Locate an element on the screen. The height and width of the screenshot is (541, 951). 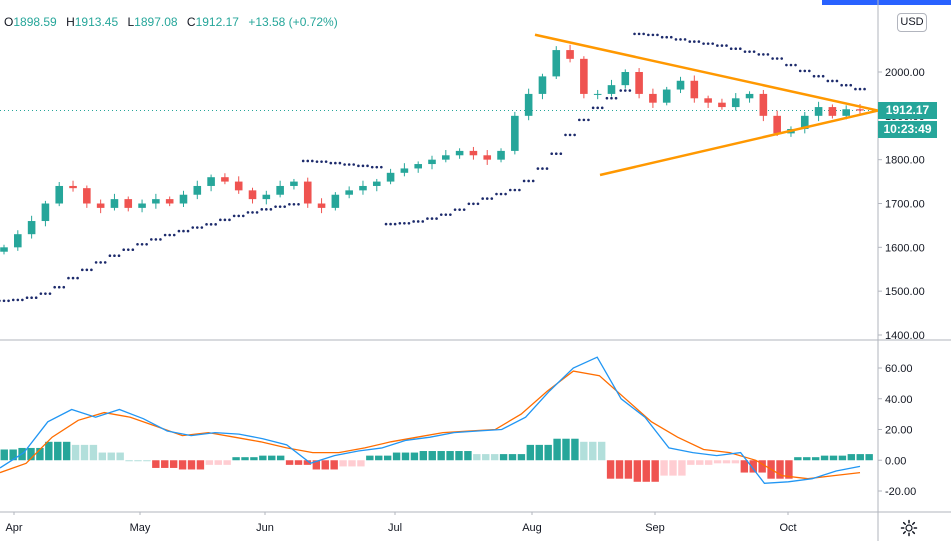
gear-icon is located at coordinates (909, 528).